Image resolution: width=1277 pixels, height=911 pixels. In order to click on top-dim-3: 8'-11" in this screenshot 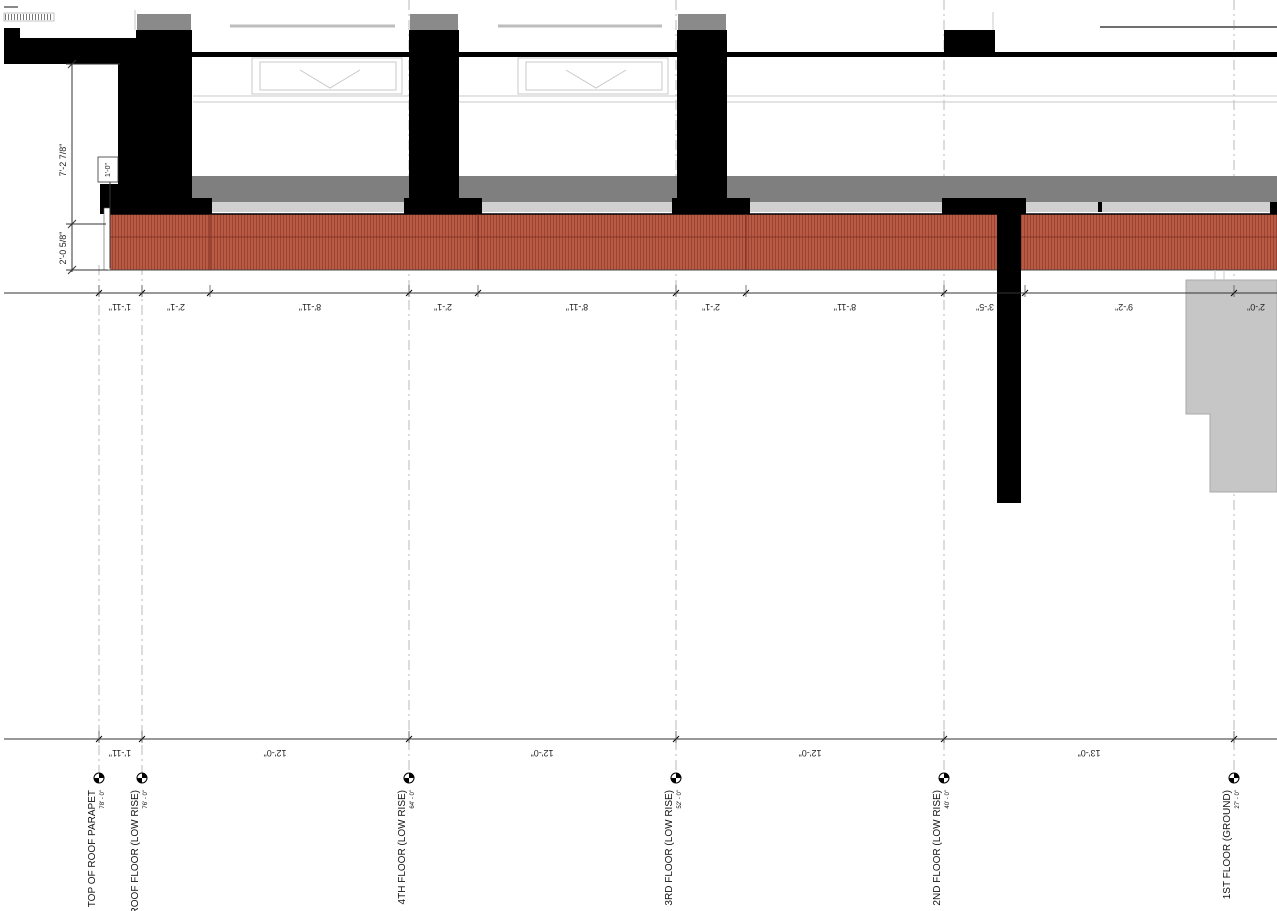, I will do `click(310, 307)`.